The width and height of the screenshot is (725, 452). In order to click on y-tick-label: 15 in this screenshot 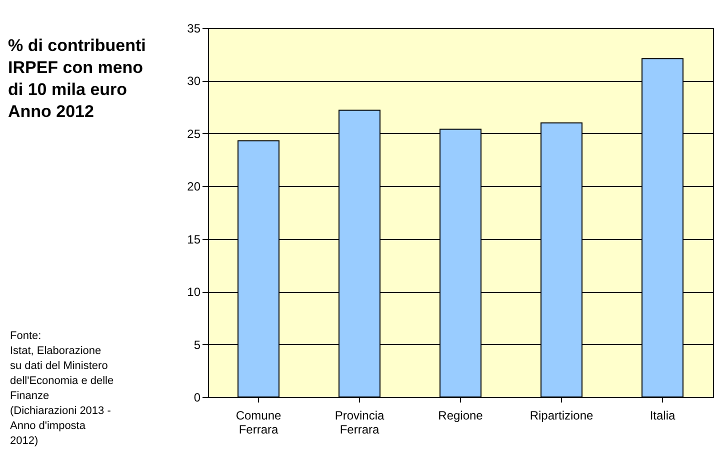, I will do `click(194, 239)`.